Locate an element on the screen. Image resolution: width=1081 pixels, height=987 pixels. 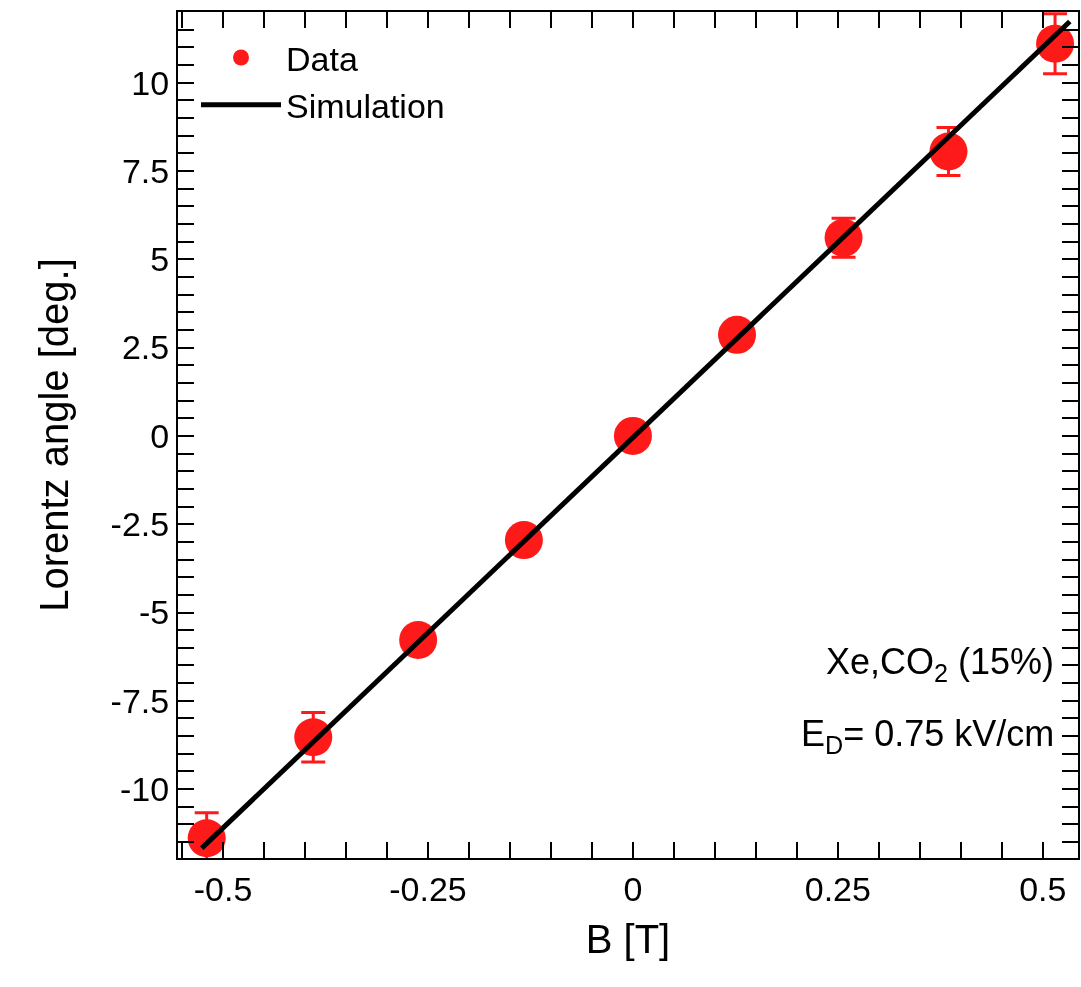
y-tick-label: -7.5 is located at coordinates (140, 700).